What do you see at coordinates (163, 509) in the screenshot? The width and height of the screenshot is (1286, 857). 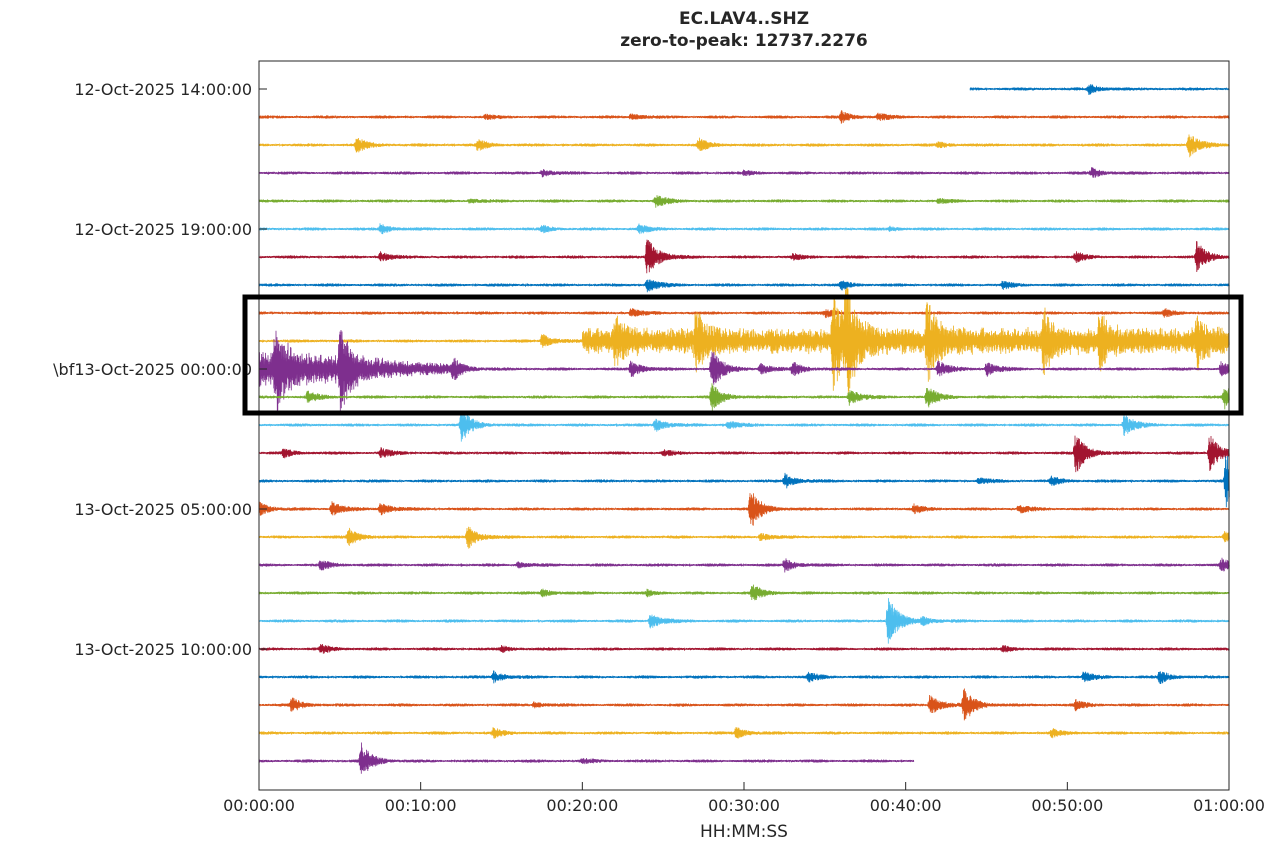 I see `y-tick-label: 13-Oct-2025 05:00:00` at bounding box center [163, 509].